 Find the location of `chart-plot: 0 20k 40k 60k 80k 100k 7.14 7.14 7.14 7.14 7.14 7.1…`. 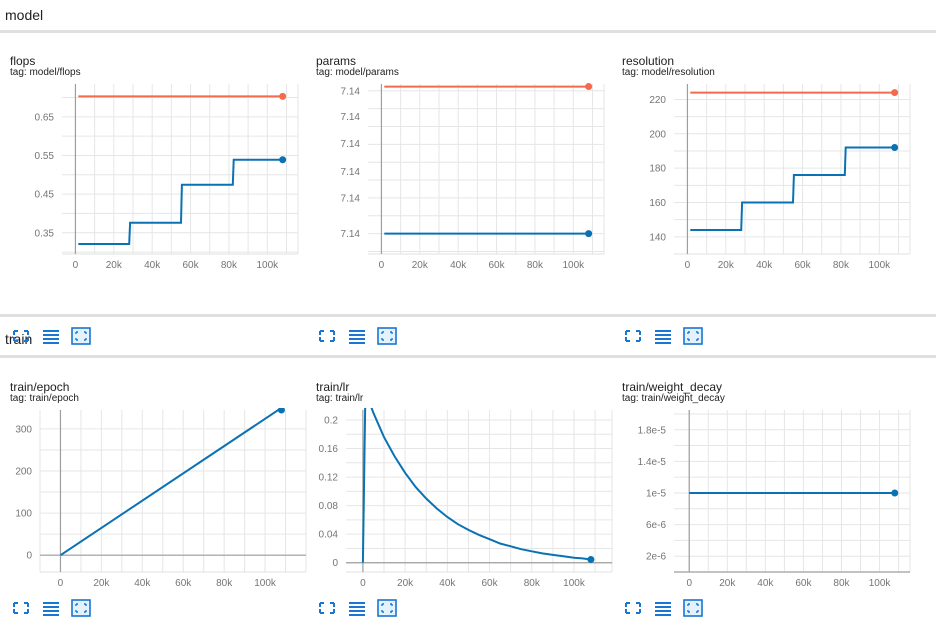

chart-plot: 0 20k 40k 60k 80k 100k 7.14 7.14 7.14 7.14 7.14 7.1… is located at coordinates (462, 187).